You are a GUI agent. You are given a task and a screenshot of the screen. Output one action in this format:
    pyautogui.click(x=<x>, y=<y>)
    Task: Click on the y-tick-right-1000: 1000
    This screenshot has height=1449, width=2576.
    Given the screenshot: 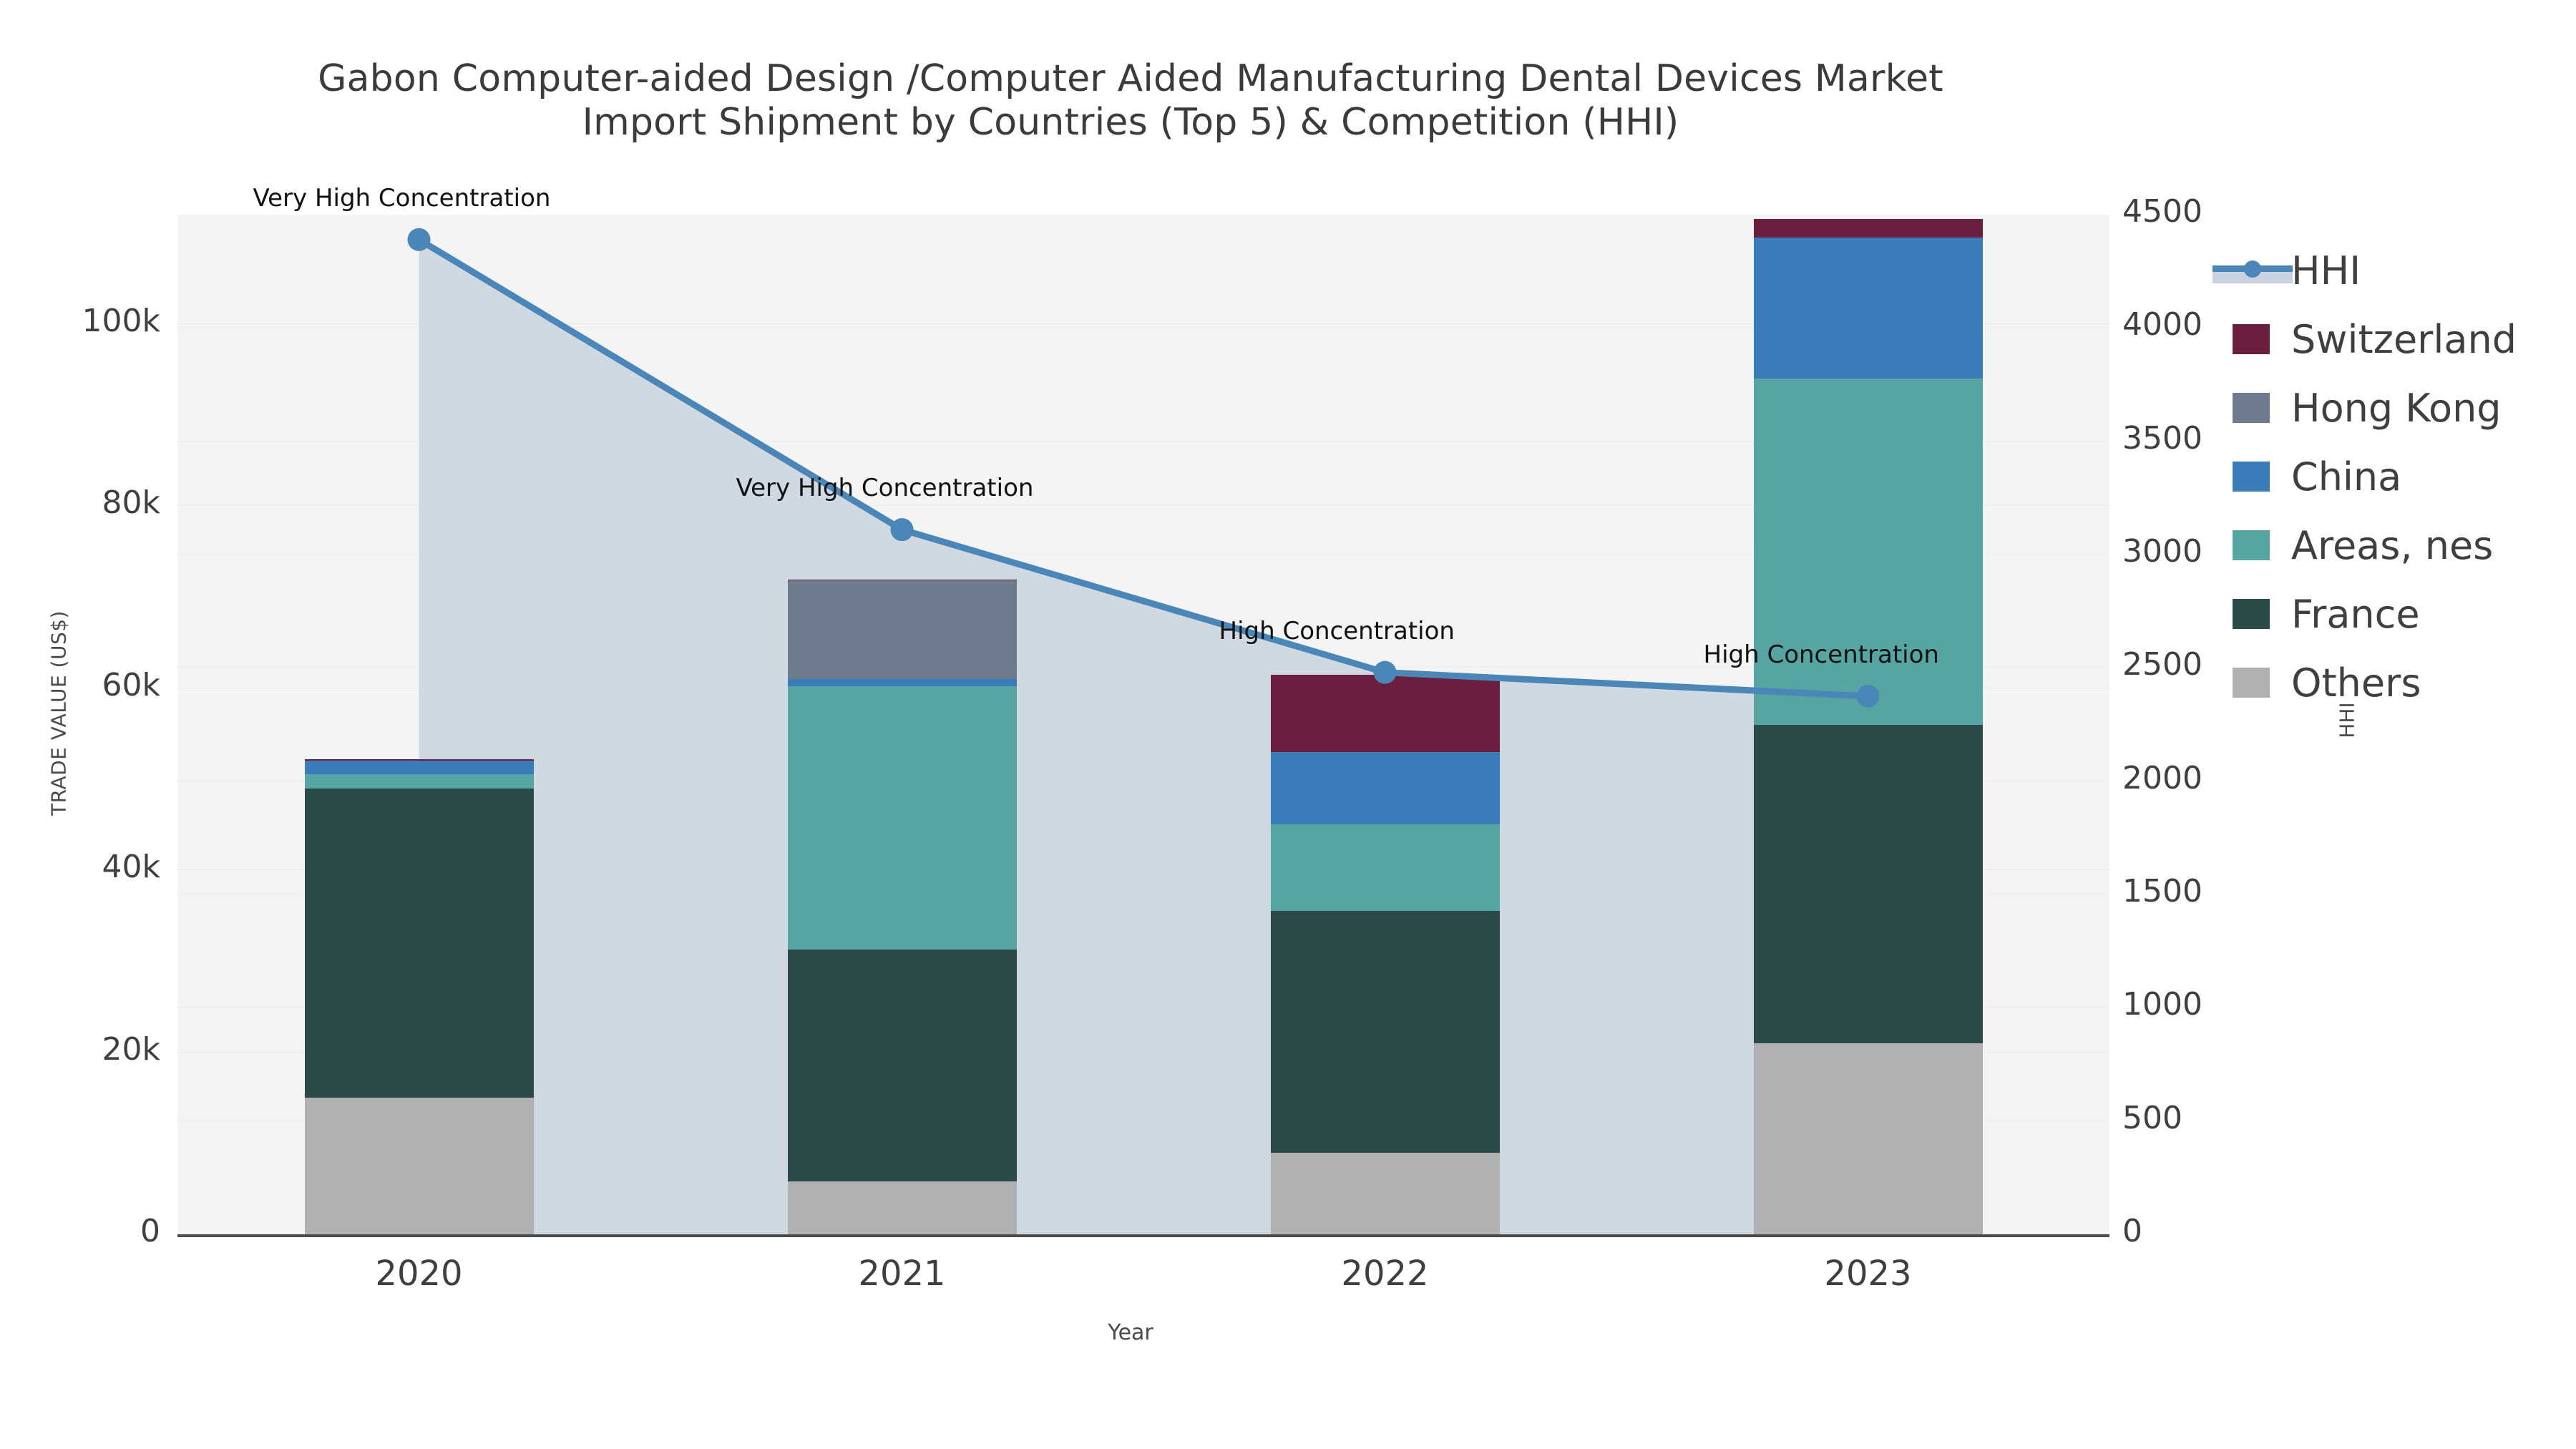 What is the action you would take?
    pyautogui.click(x=2162, y=1004)
    